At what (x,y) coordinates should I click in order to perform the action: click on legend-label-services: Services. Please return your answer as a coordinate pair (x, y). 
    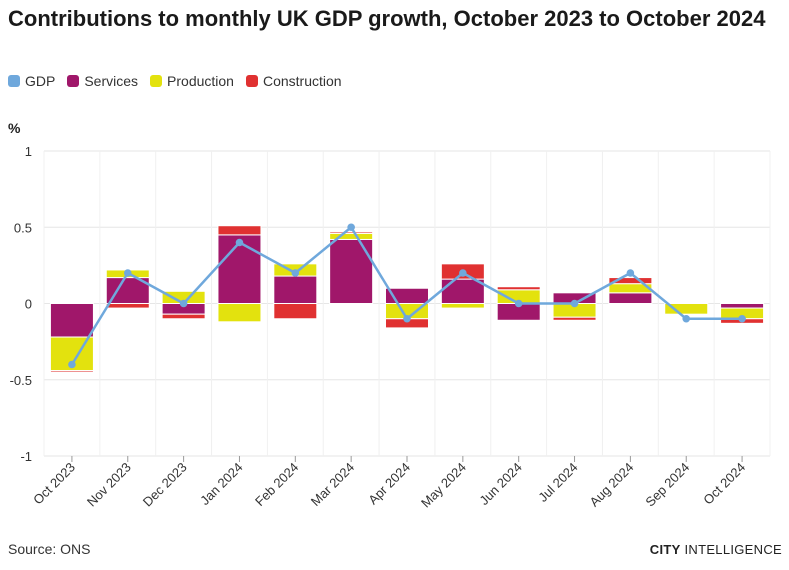
    Looking at the image, I should click on (111, 81).